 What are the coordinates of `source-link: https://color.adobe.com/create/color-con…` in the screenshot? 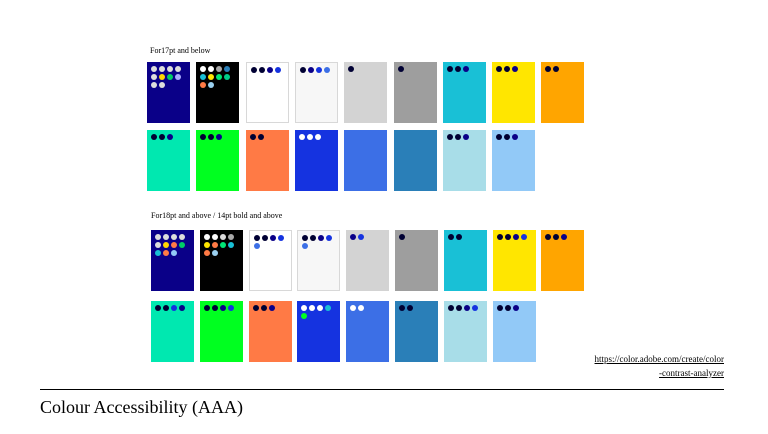 It's located at (659, 366).